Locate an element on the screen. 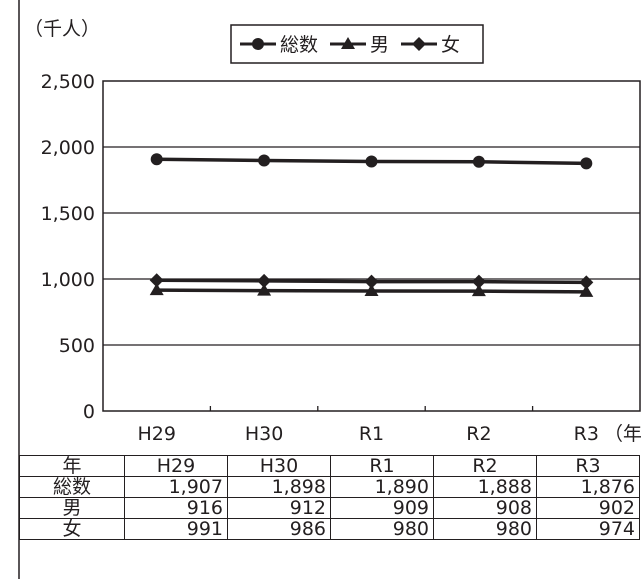 This screenshot has width=641, height=579. table-cell: 1,876 is located at coordinates (588, 487).